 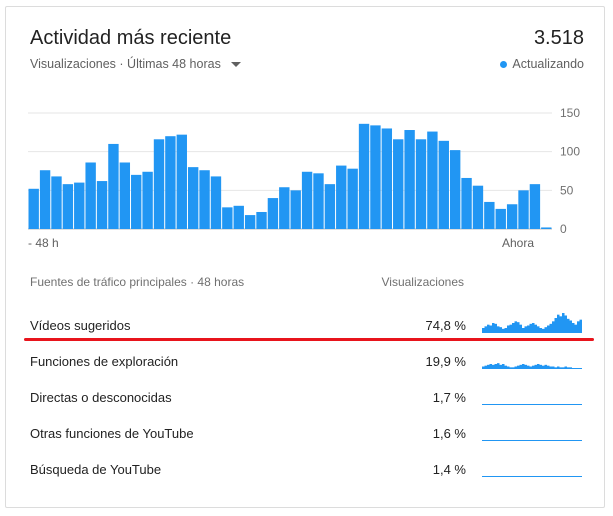 What do you see at coordinates (570, 152) in the screenshot?
I see `y-tick-label: 100` at bounding box center [570, 152].